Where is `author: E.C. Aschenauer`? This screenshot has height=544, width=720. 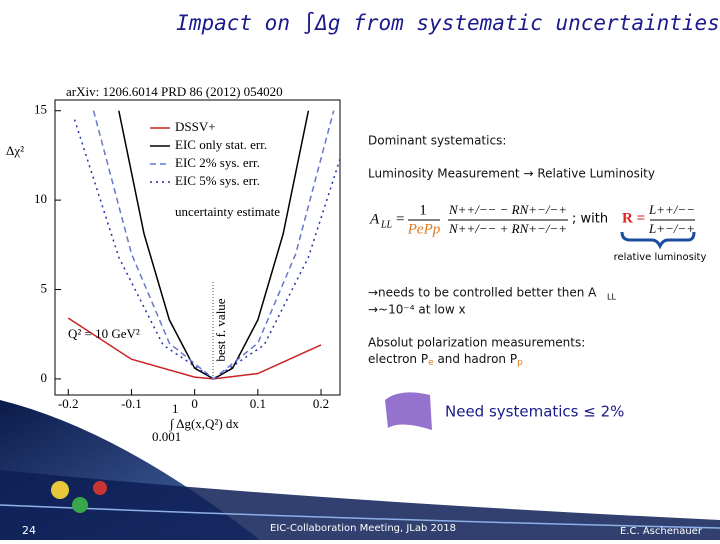
author: E.C. Aschenauer is located at coordinates (661, 531).